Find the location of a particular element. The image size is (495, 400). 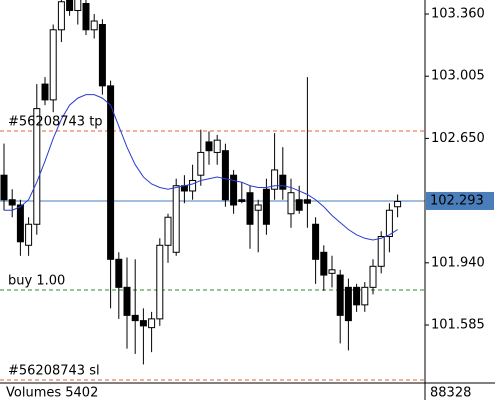

current-price-label: 102.293 is located at coordinates (457, 200).